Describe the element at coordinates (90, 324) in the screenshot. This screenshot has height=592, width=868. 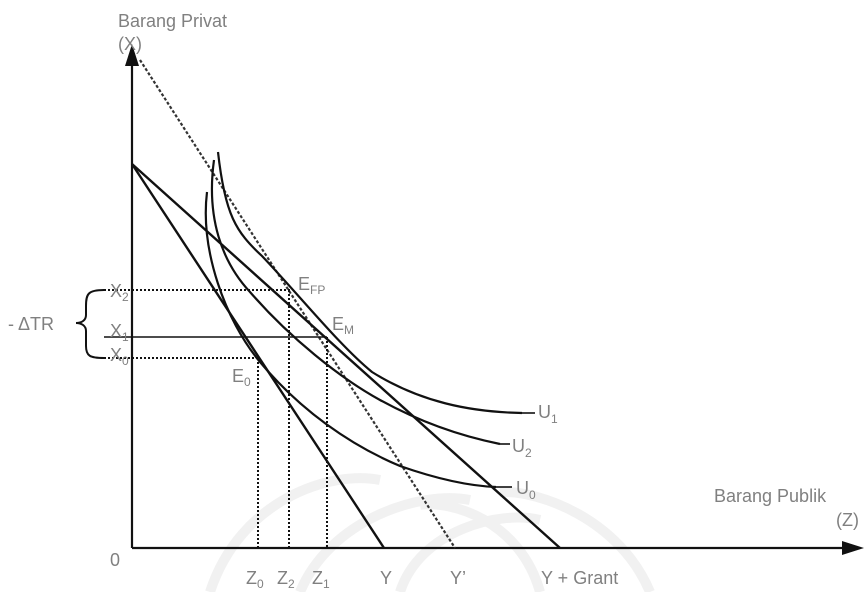
I see `delta-tr-bracket` at that location.